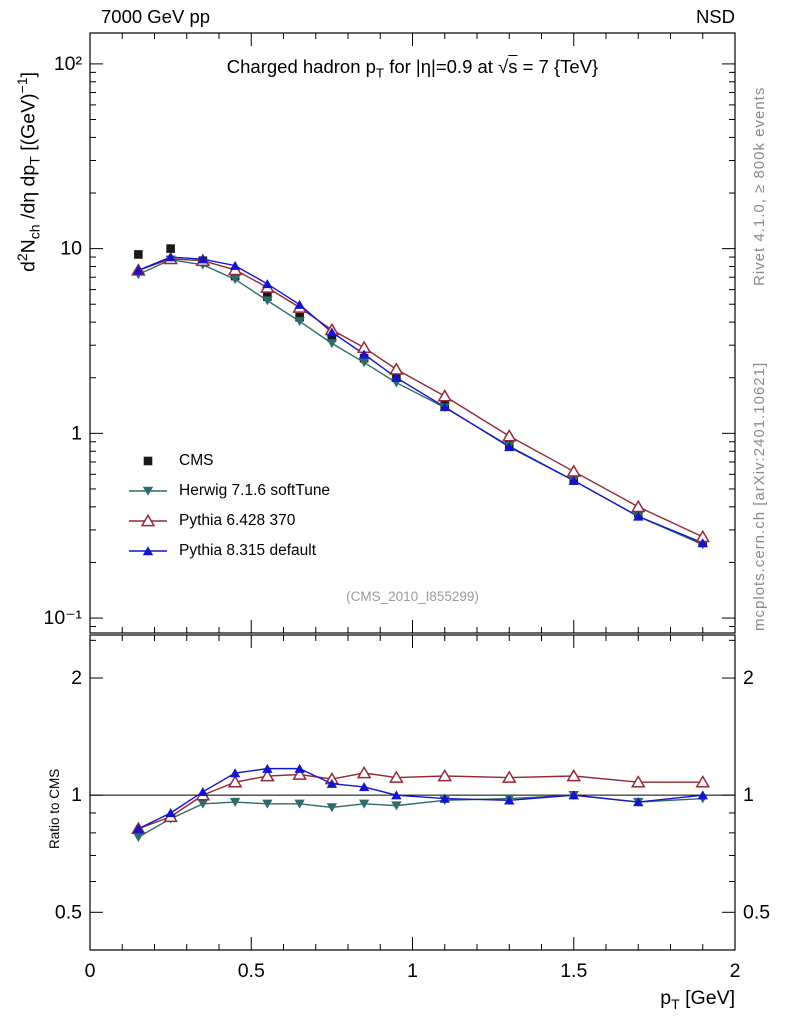  What do you see at coordinates (412, 596) in the screenshot?
I see `analysis-id-watermark: (CMS_2010_I855299)` at bounding box center [412, 596].